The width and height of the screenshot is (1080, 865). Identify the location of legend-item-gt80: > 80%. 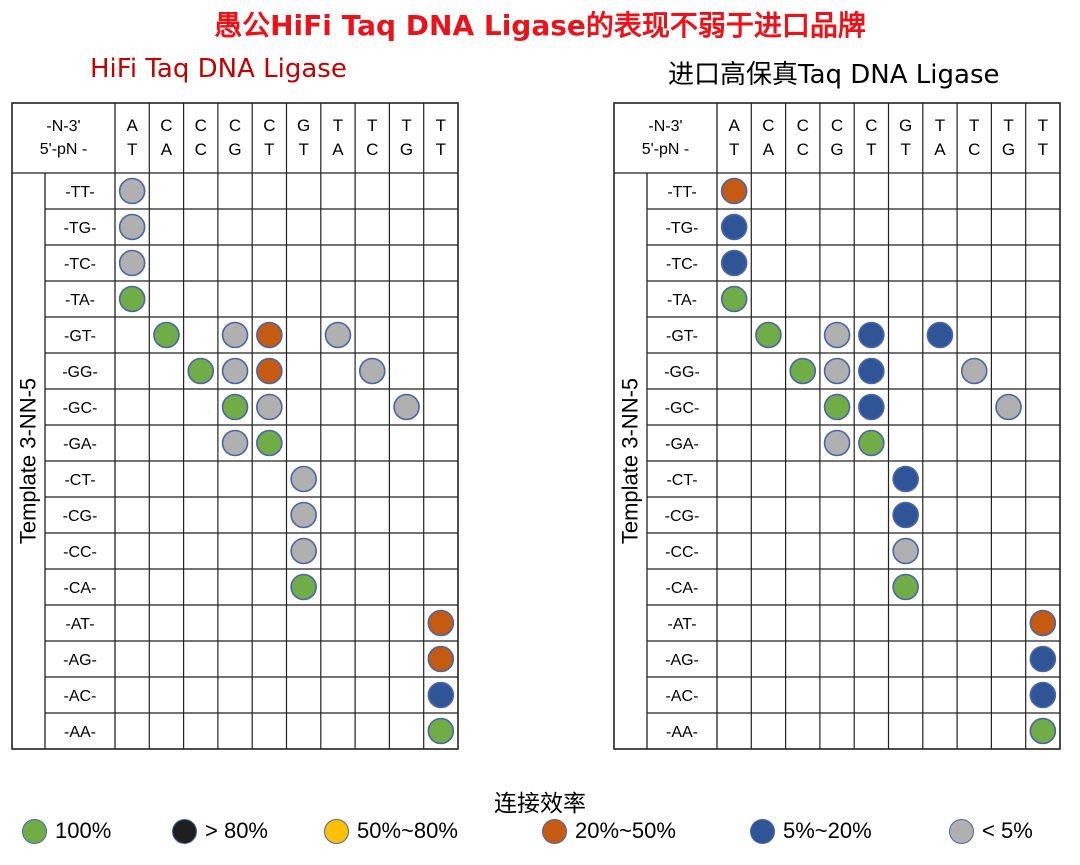
(220, 831).